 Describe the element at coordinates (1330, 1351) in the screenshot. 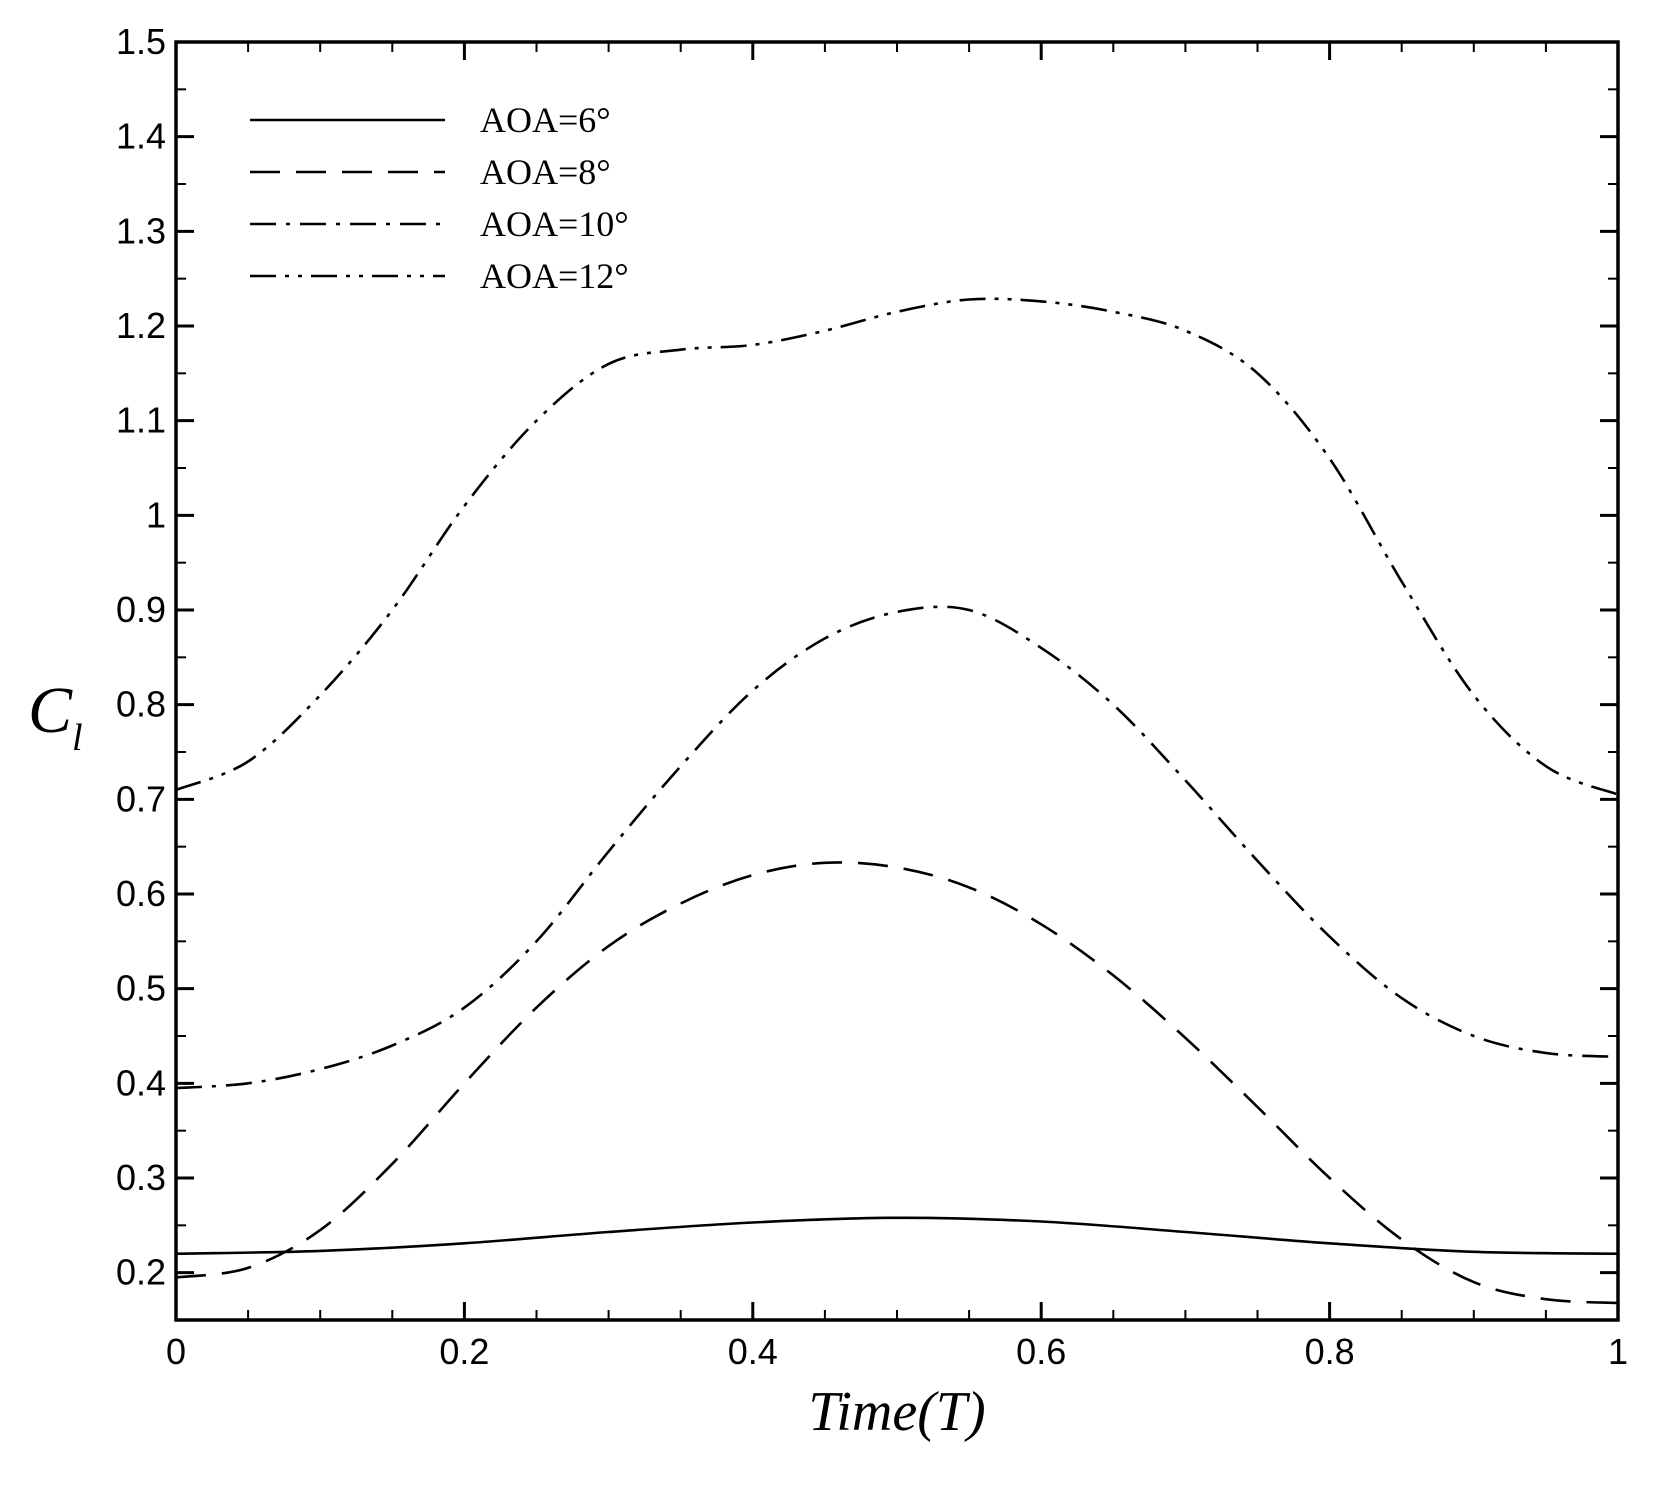

I see `x-tick-label: 0.8` at that location.